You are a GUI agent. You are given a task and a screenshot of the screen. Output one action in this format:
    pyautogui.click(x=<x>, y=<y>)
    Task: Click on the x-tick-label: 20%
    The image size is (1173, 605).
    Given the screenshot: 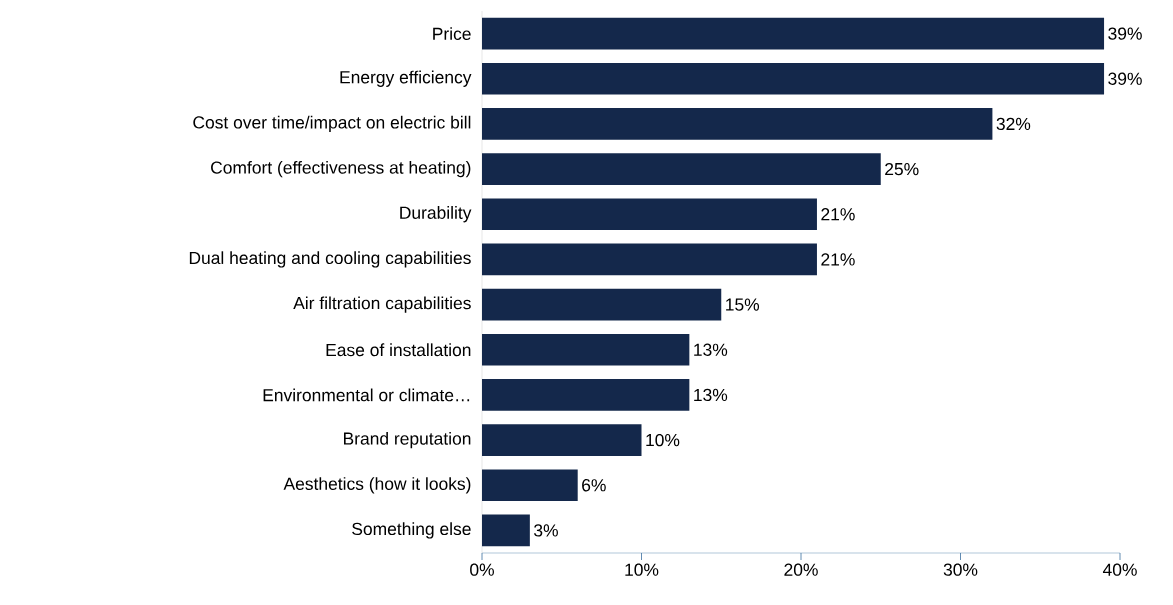 What is the action you would take?
    pyautogui.click(x=801, y=569)
    